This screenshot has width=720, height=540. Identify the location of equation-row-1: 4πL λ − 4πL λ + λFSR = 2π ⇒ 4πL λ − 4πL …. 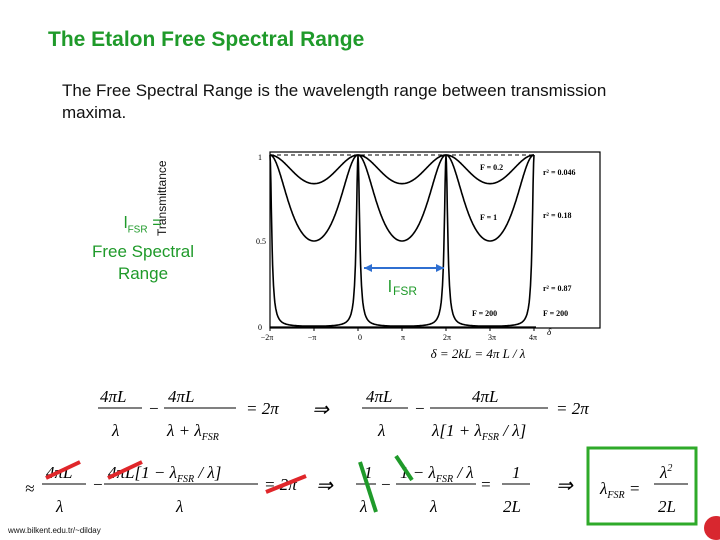
(343, 415).